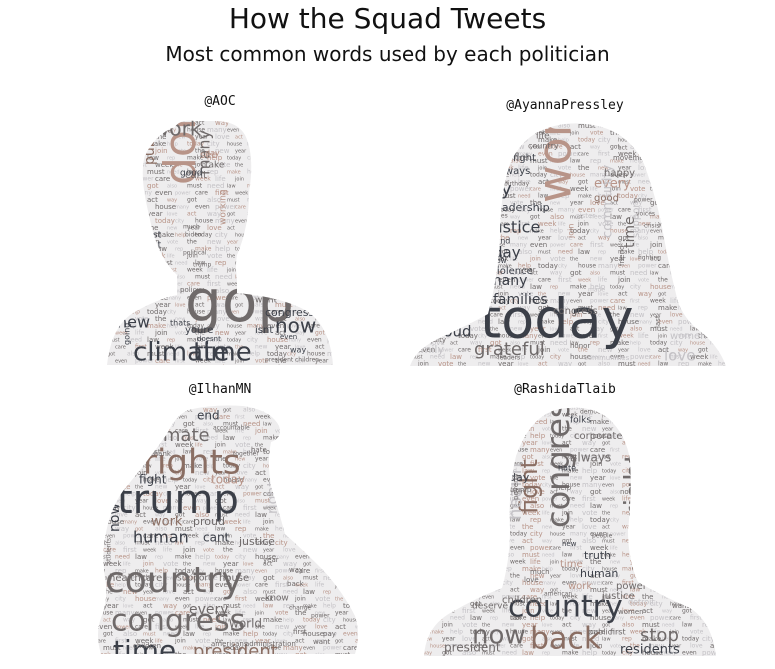 This screenshot has width=775, height=669. I want to click on panel-label-rashida: @RashidaTlaib, so click(565, 389).